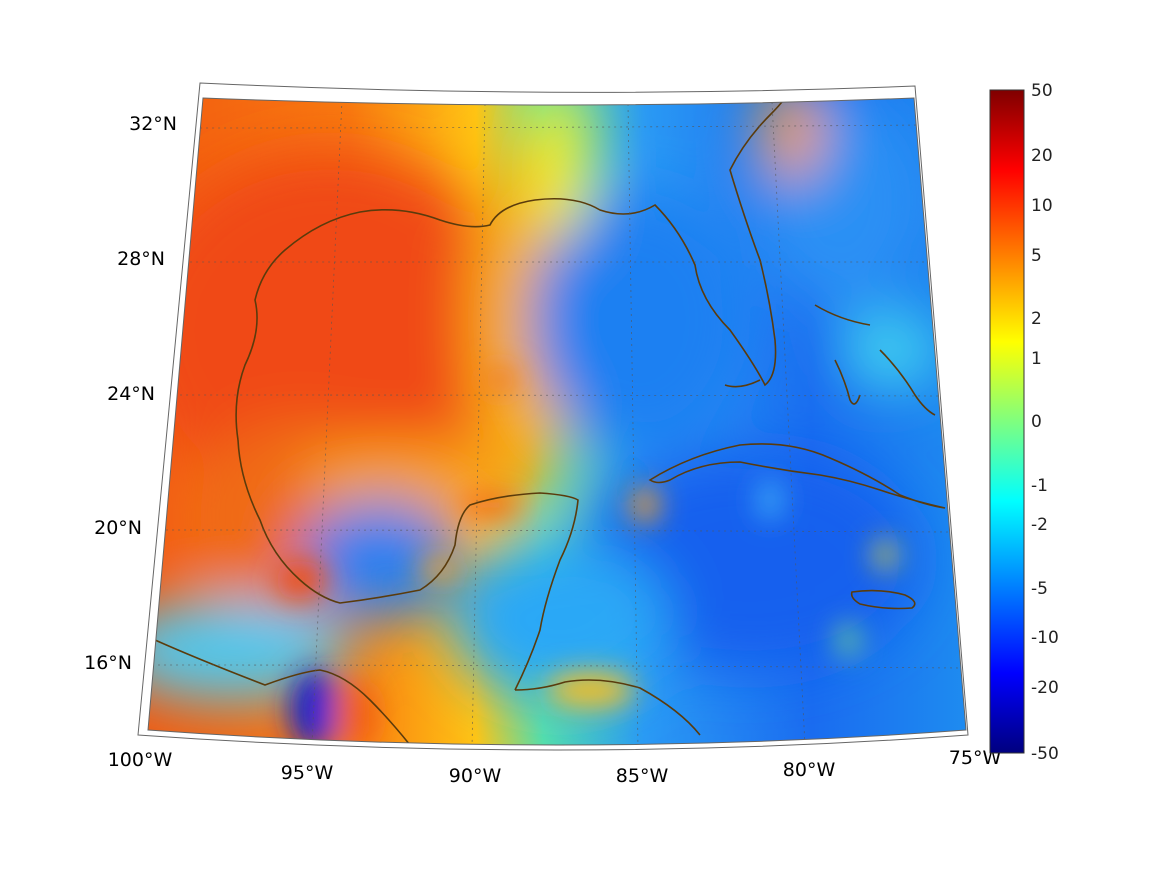 This screenshot has height=875, width=1167. I want to click on lat-label-16n: 16°N, so click(108, 663).